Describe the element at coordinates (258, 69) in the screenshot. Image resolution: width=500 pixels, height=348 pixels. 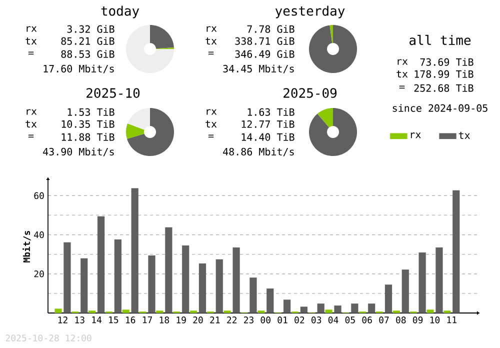
I see `text: 34.45 Mbit/s` at that location.